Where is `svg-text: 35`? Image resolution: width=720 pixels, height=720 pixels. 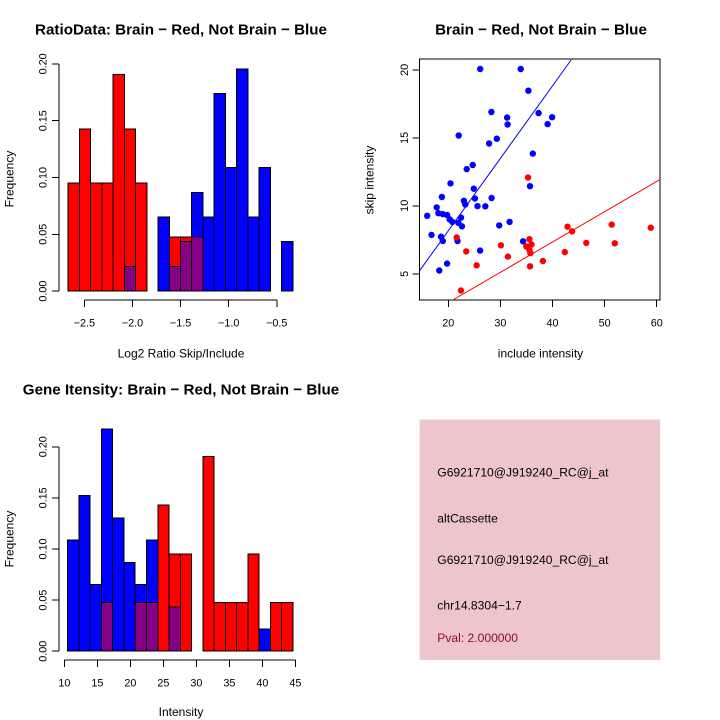 svg-text: 35 is located at coordinates (229, 684).